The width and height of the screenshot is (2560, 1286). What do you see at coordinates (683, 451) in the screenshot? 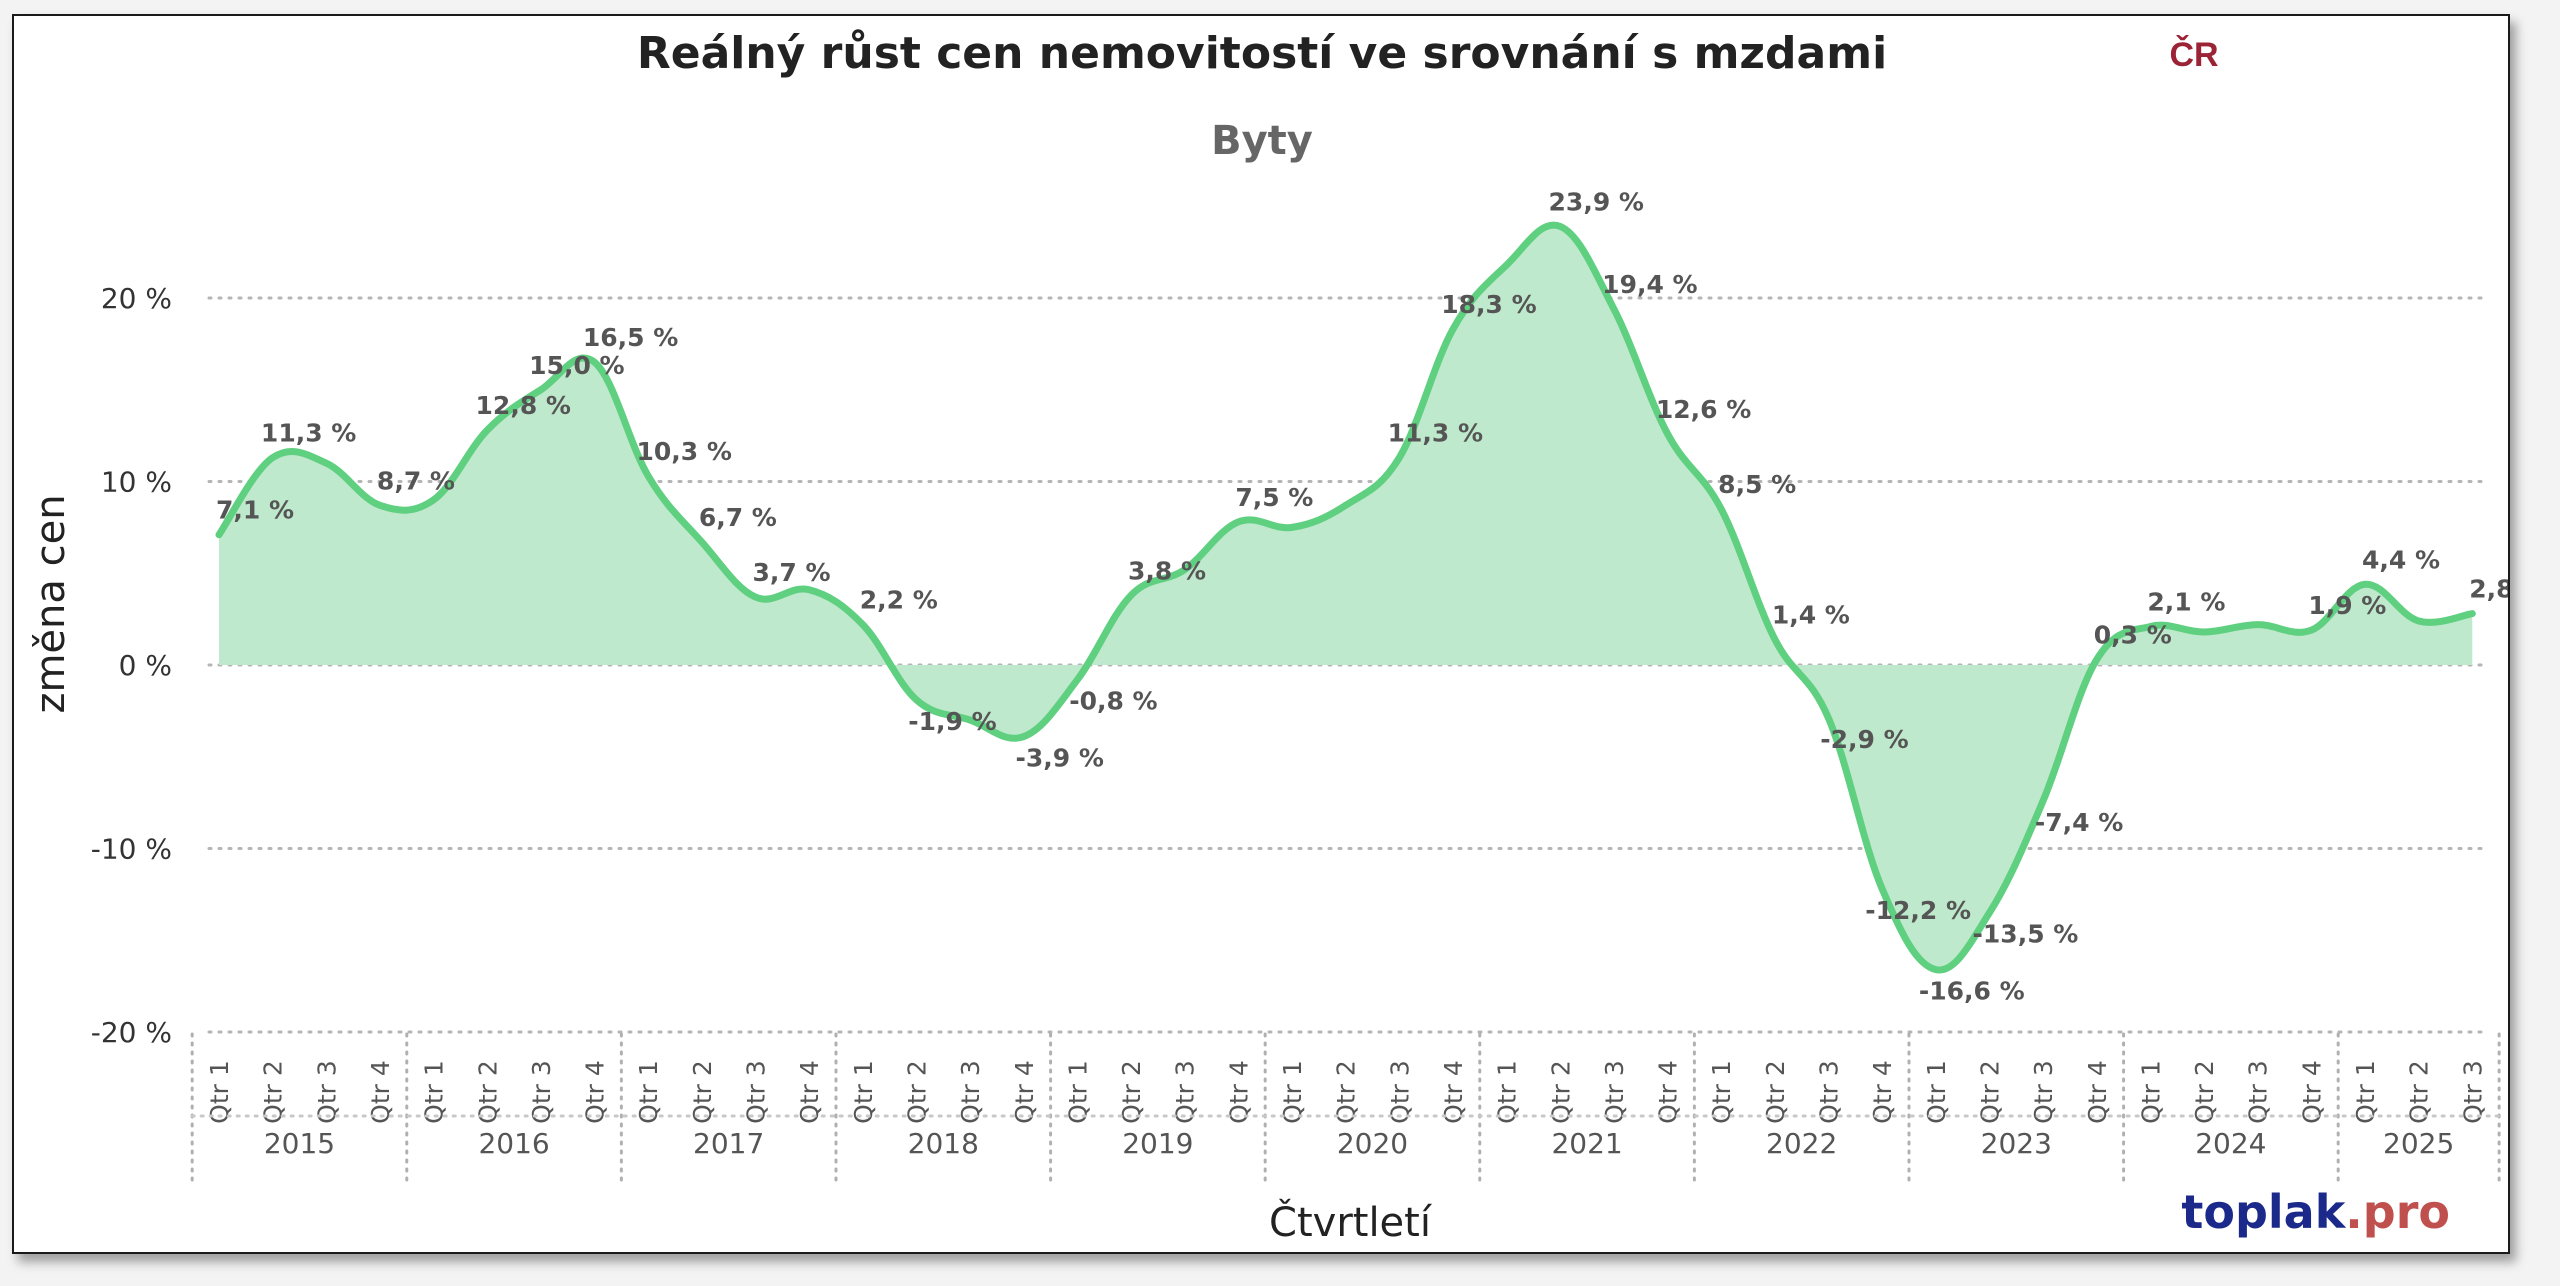
I see `data-label: 10,3 %` at bounding box center [683, 451].